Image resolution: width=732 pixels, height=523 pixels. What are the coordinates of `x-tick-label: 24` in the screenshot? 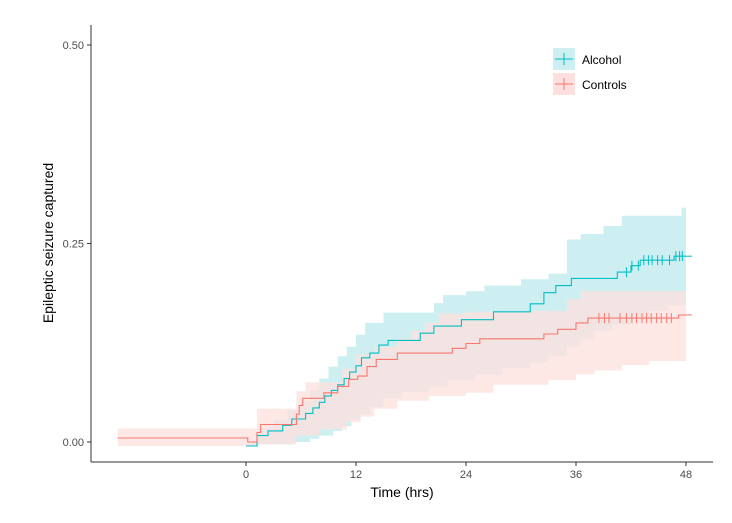 It's located at (466, 475).